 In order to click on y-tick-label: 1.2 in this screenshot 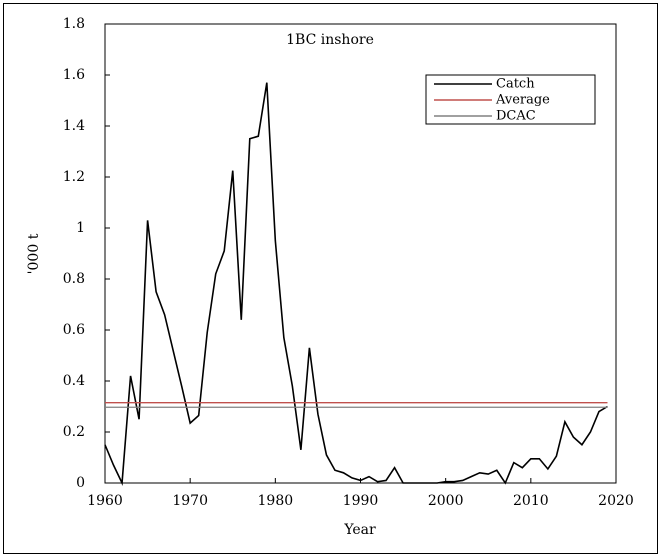, I will do `click(74, 177)`.